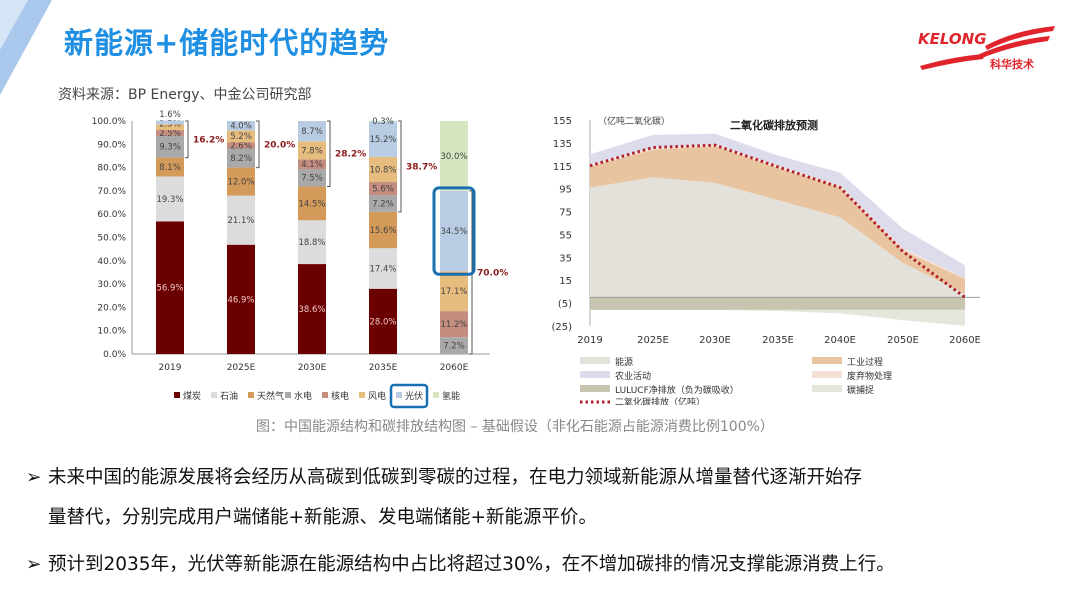  Describe the element at coordinates (903, 340) in the screenshot. I see `x-tick-label: 2050E` at that location.